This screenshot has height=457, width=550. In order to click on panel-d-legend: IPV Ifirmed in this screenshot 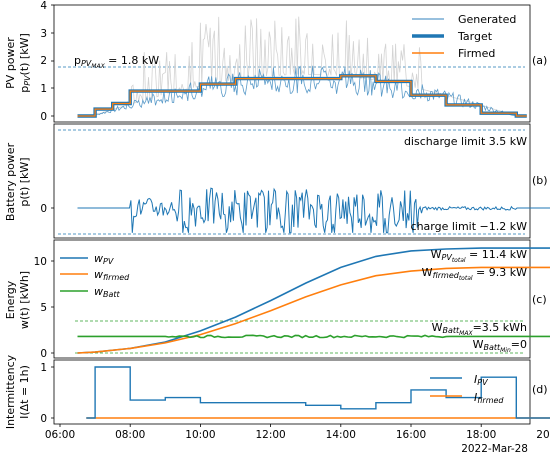, I will do `click(467, 389)`.